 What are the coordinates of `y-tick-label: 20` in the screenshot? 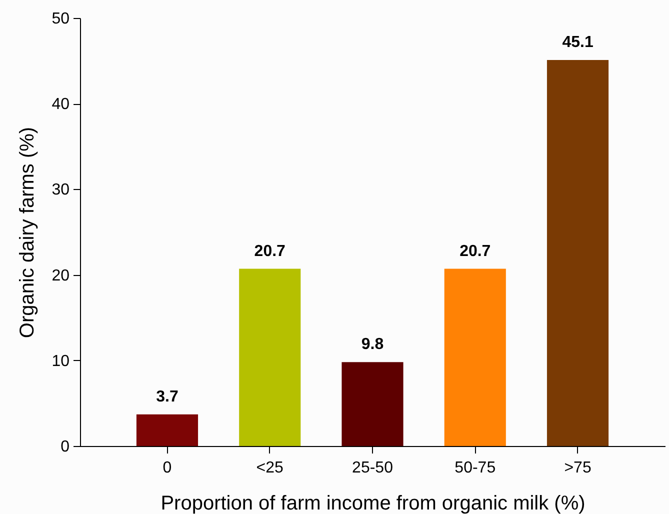 It's located at (61, 275).